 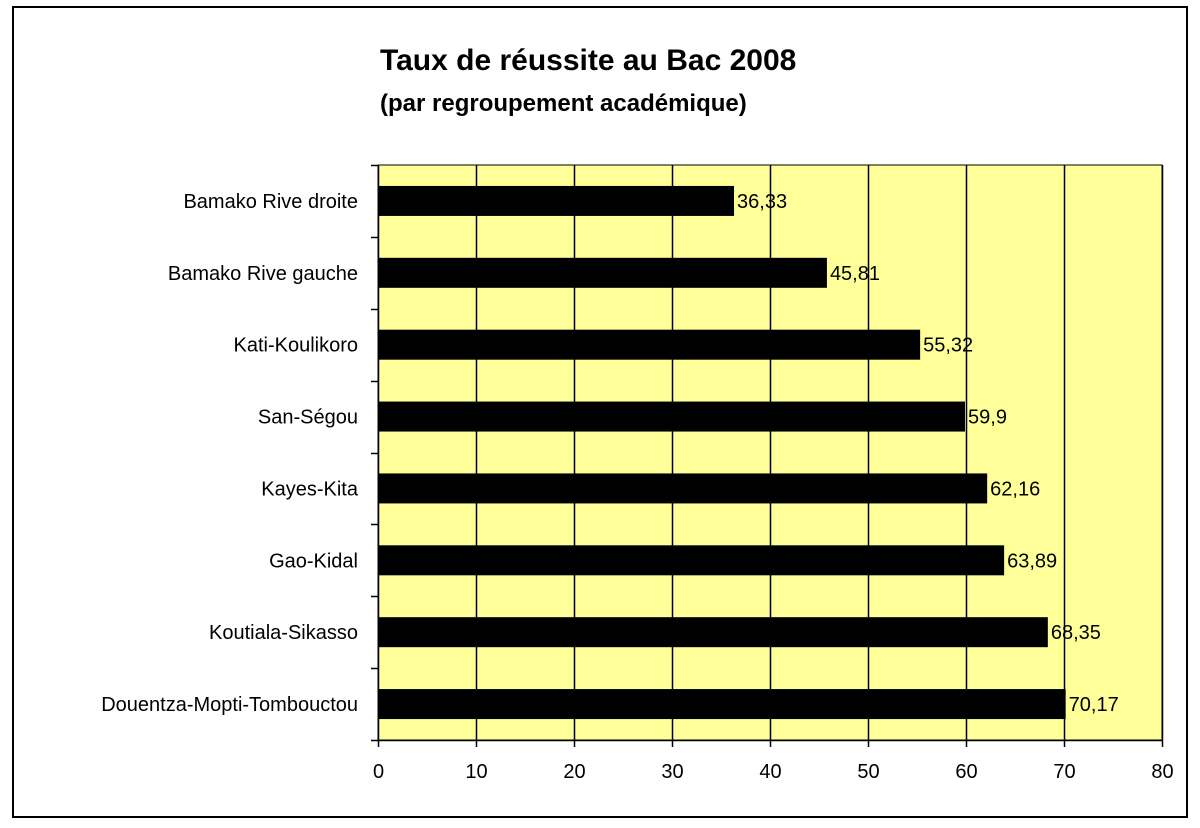 What do you see at coordinates (1032, 561) in the screenshot?
I see `data-label-5: 63,89` at bounding box center [1032, 561].